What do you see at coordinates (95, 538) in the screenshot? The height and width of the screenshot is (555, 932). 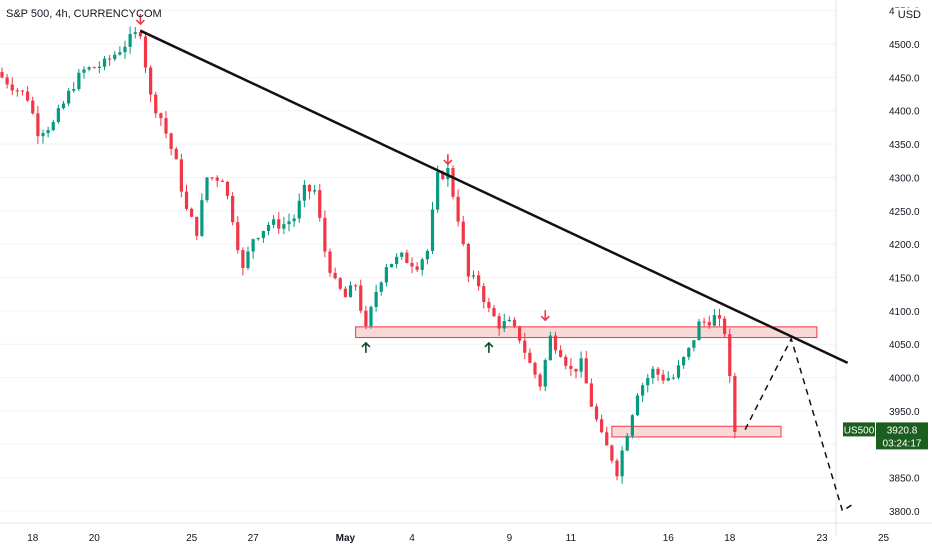 I see `x-tick-label: 20` at bounding box center [95, 538].